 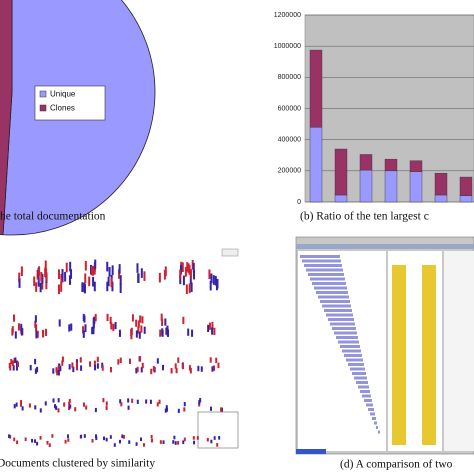 I want to click on legend-box, so click(x=70, y=103).